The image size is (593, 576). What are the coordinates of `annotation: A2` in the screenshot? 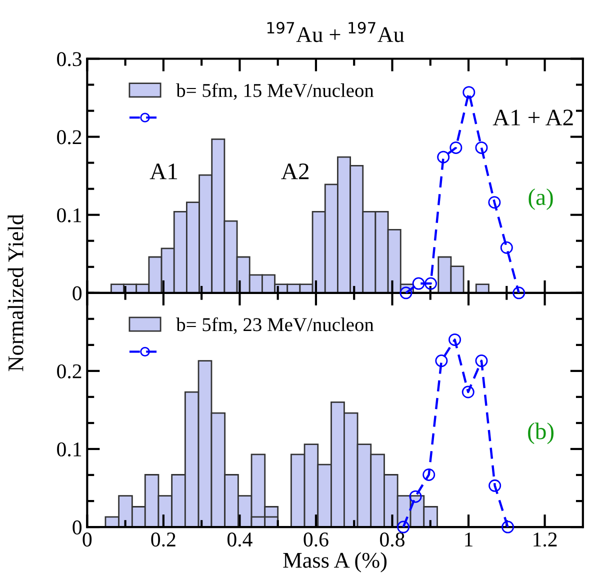 It's located at (295, 172).